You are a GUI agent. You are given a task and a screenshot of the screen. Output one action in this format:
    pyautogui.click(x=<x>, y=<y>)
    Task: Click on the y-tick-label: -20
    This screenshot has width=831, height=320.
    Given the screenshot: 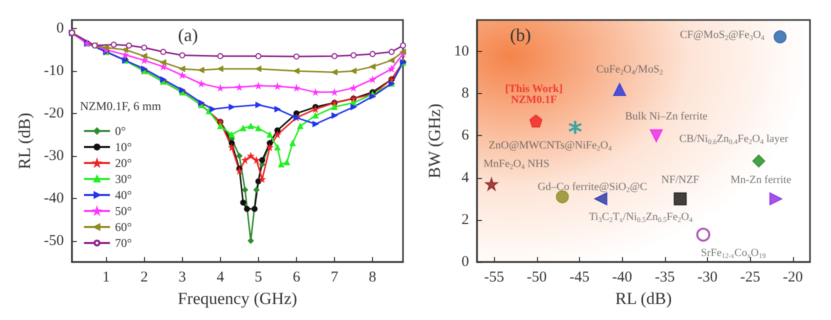 What is the action you would take?
    pyautogui.click(x=54, y=113)
    